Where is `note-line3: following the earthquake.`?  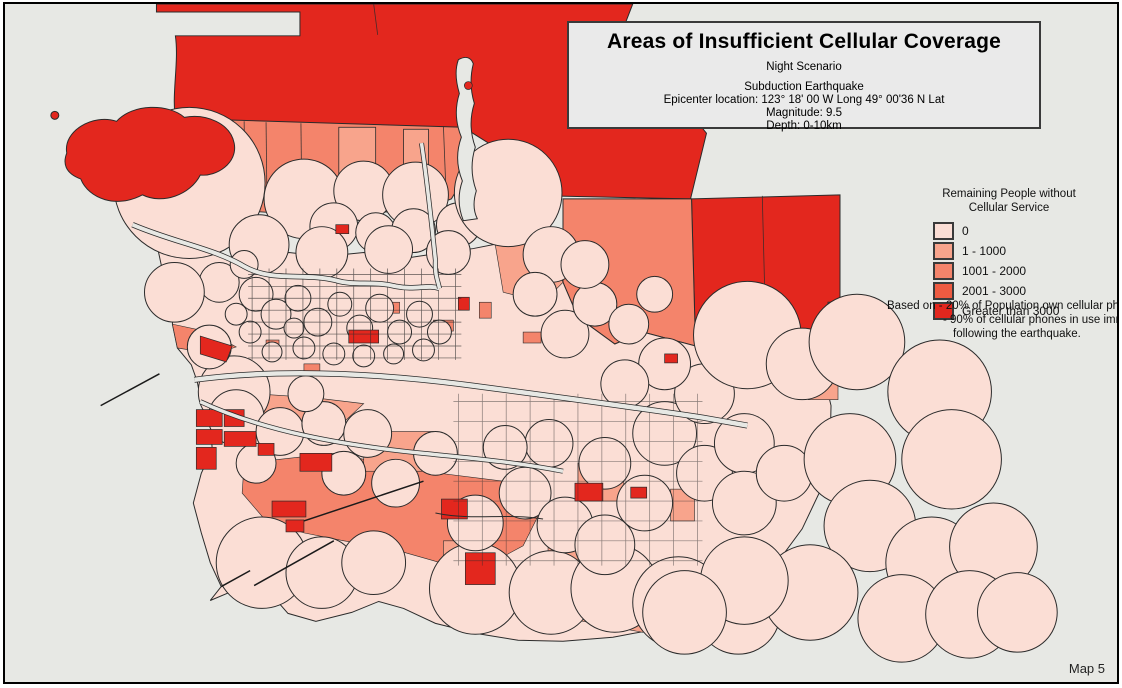
note-line3: following the earthquake. is located at coordinates (1017, 334).